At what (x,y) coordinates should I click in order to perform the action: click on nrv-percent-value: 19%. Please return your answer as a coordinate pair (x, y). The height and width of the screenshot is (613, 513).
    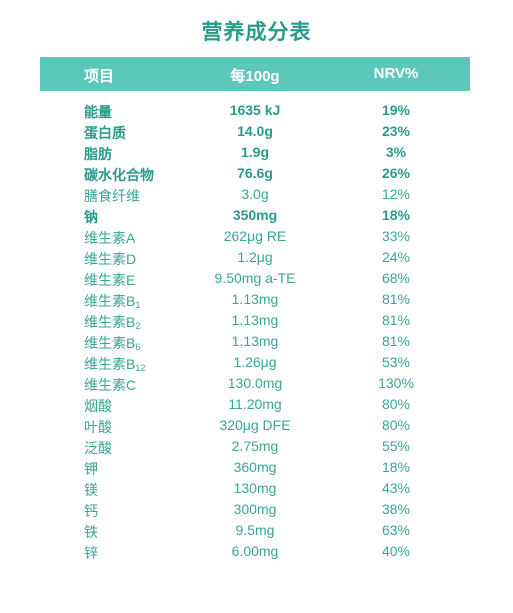
    Looking at the image, I should click on (396, 110).